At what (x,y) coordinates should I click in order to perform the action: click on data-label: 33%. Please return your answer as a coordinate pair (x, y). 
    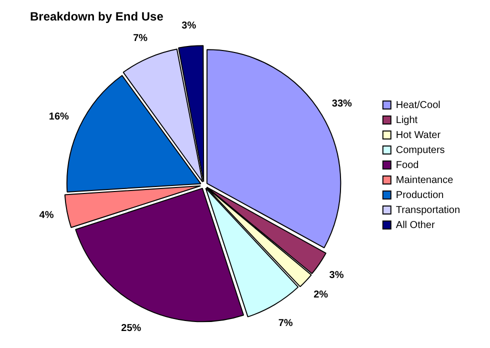
    Looking at the image, I should click on (342, 104).